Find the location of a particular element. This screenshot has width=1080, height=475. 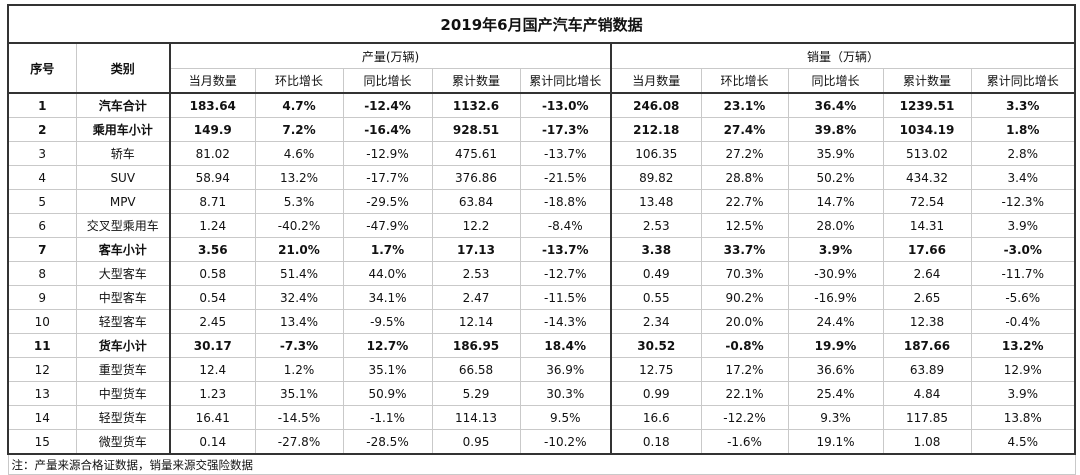

header-sales-col: 累计同比增长 is located at coordinates (1023, 81).